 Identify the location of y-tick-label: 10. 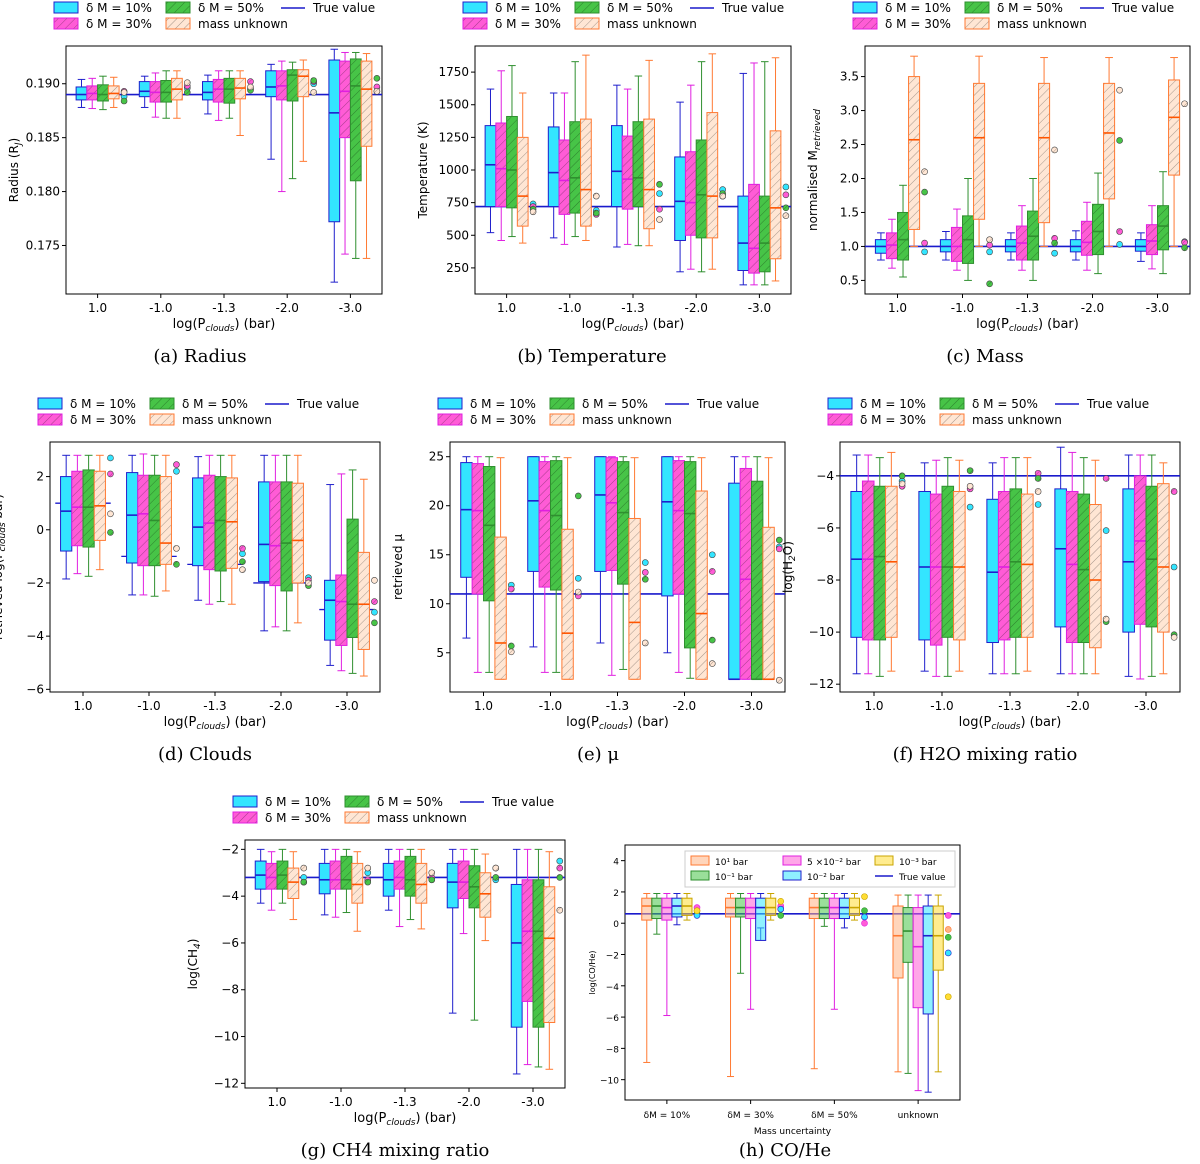
(436, 604).